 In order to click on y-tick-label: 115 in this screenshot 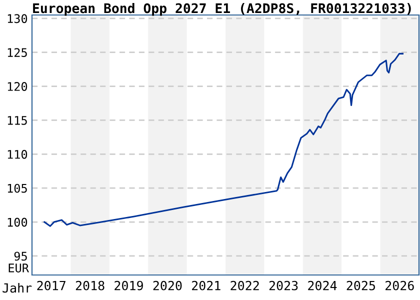, I will do `click(17, 120)`.